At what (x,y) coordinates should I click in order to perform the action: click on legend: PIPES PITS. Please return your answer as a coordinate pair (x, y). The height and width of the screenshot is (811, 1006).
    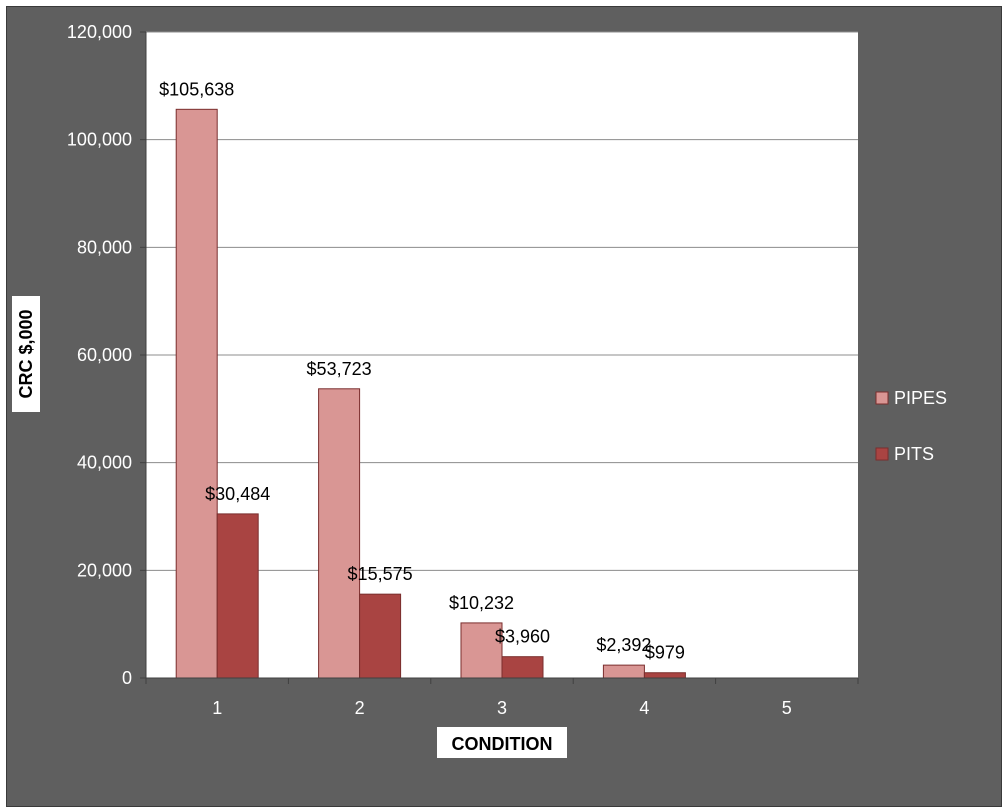
    Looking at the image, I should click on (911, 426).